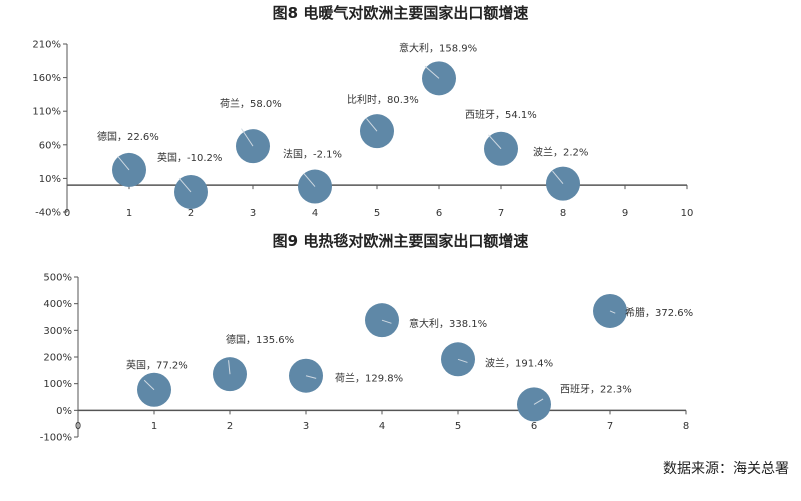 The height and width of the screenshot is (501, 801). I want to click on chart1-title: 图8 电暖气对欧洲主要国家出口额增速, so click(400, 13).